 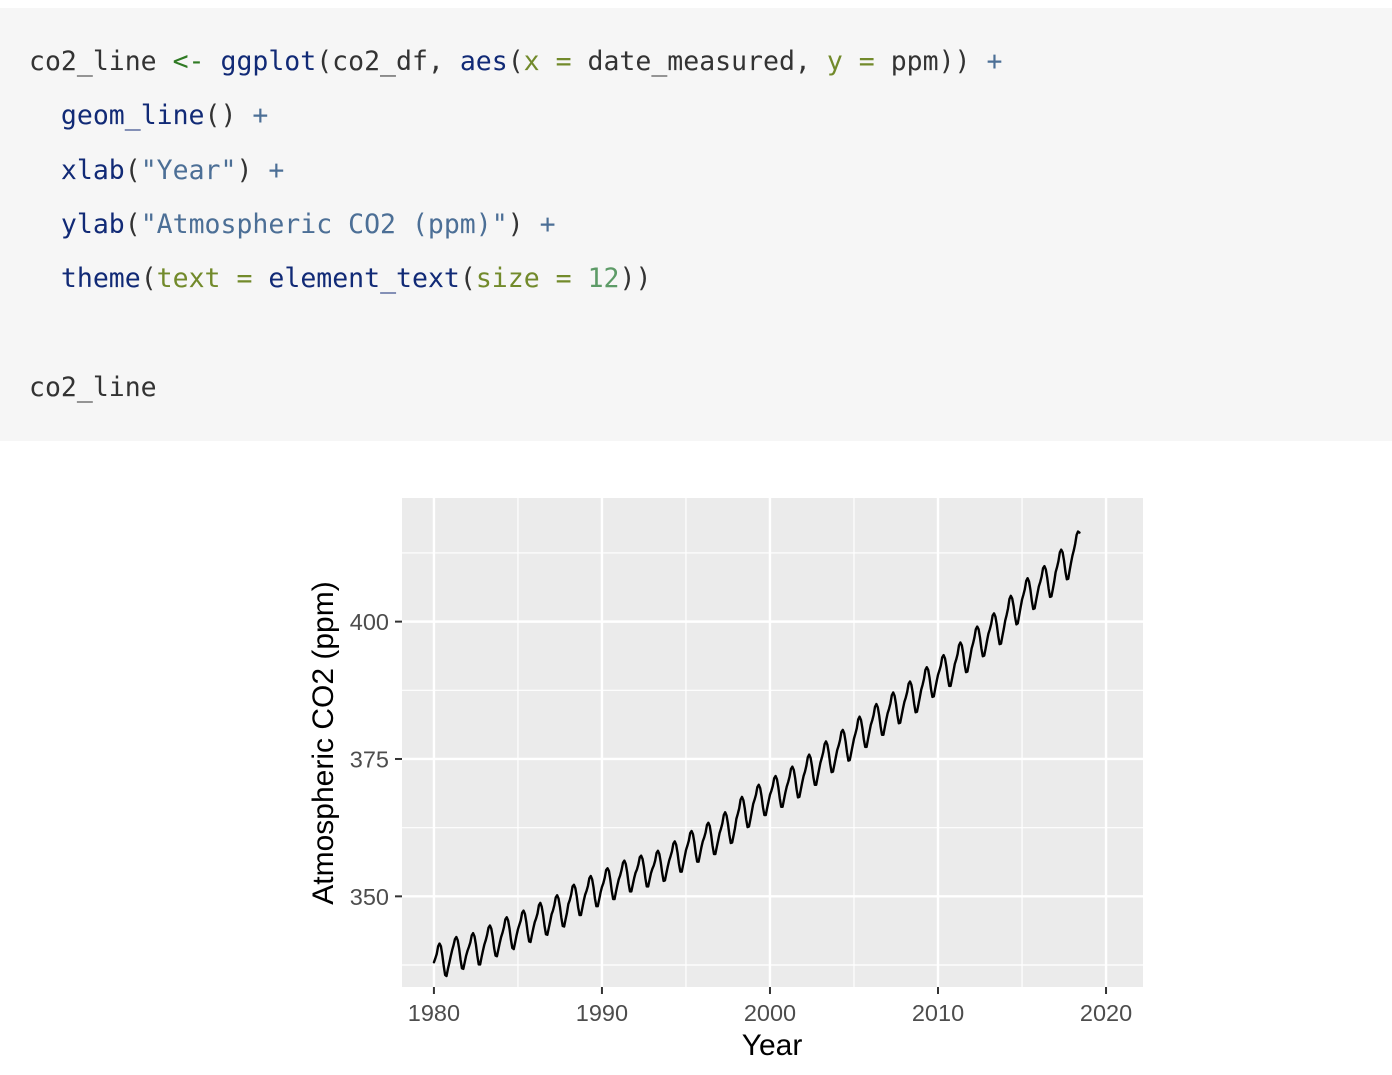 What do you see at coordinates (268, 61) in the screenshot?
I see `code-token: ggplot` at bounding box center [268, 61].